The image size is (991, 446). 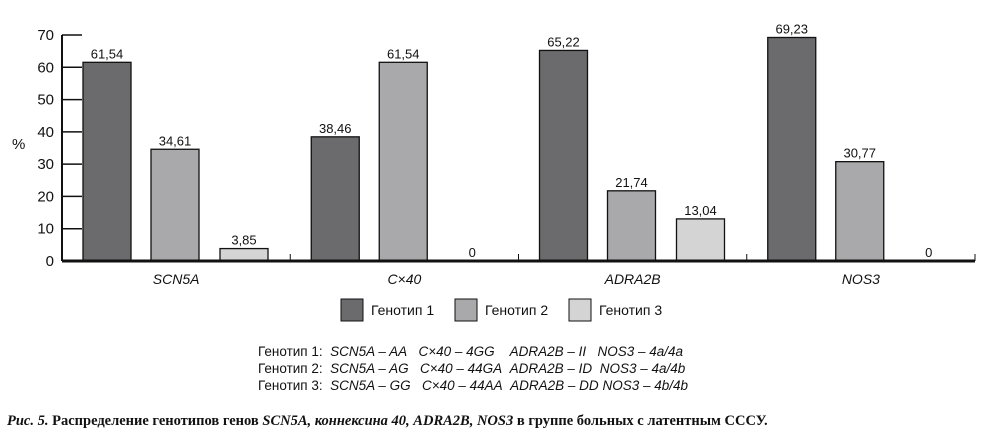 What do you see at coordinates (18, 144) in the screenshot?
I see `y-axis-label: %` at bounding box center [18, 144].